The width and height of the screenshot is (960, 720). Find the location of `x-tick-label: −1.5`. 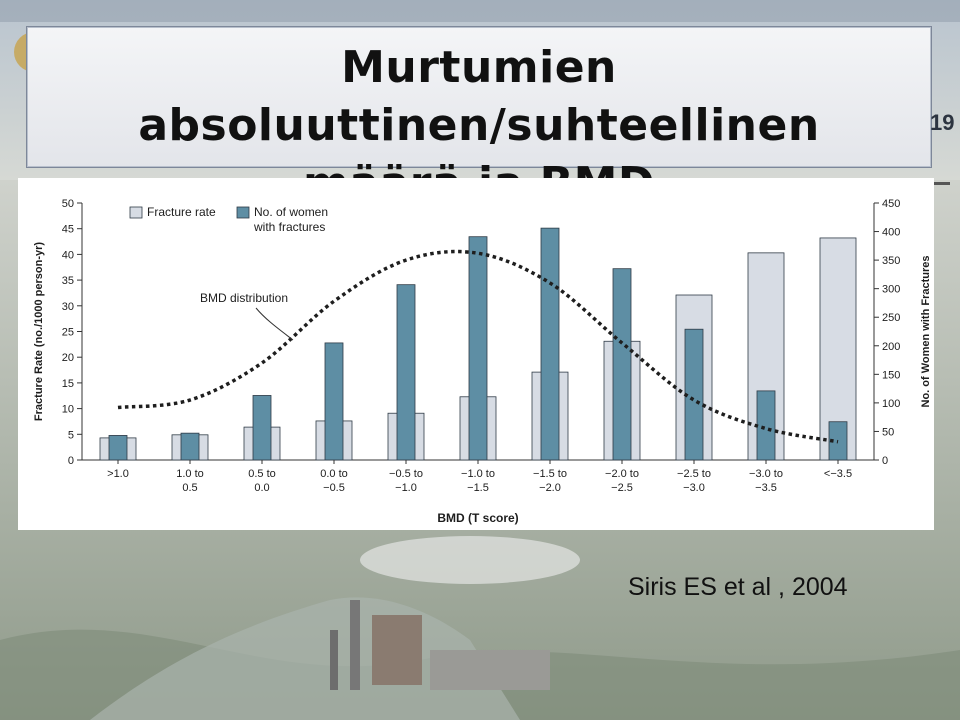

x-tick-label: −1.5 is located at coordinates (478, 488).